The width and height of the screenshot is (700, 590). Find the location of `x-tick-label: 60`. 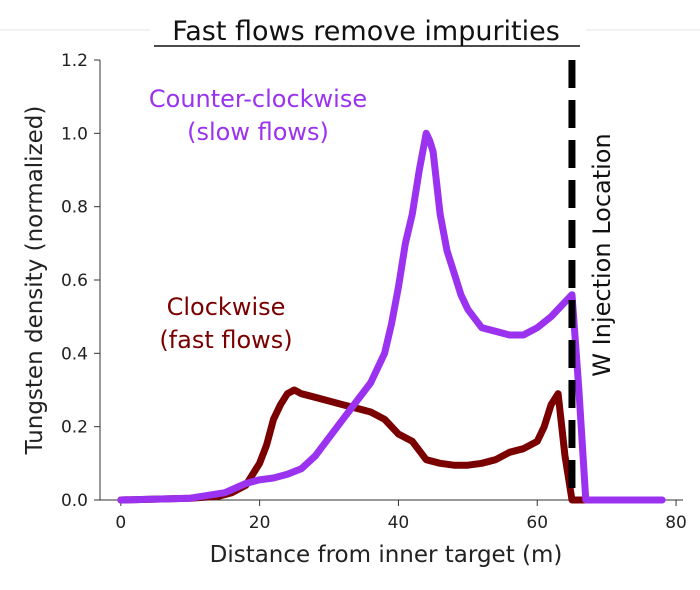

x-tick-label: 60 is located at coordinates (537, 523).